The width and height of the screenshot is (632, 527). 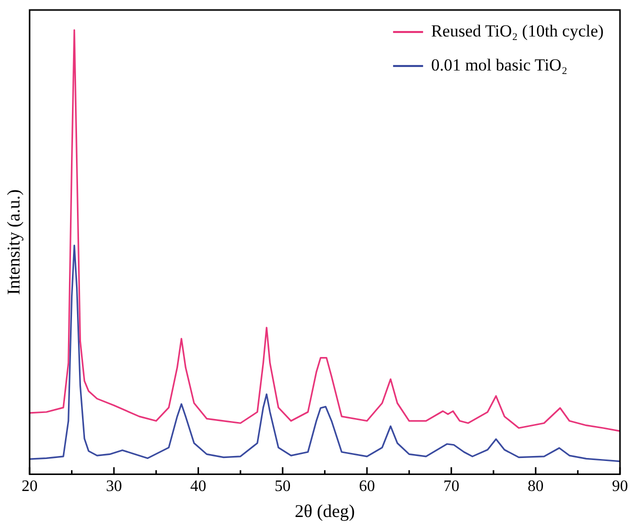 I want to click on x-tick-label: 20, so click(x=30, y=487).